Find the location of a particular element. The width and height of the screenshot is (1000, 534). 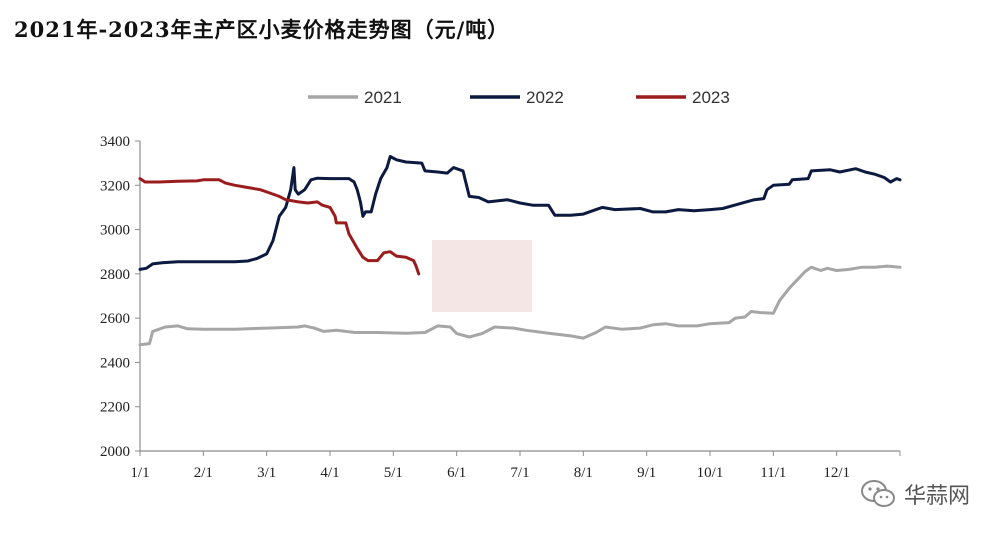

x-tick-label: 12/1 is located at coordinates (836, 473).